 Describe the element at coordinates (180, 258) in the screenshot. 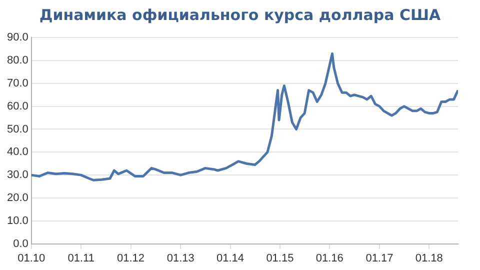

I see `x-tick-label: 01.13` at that location.